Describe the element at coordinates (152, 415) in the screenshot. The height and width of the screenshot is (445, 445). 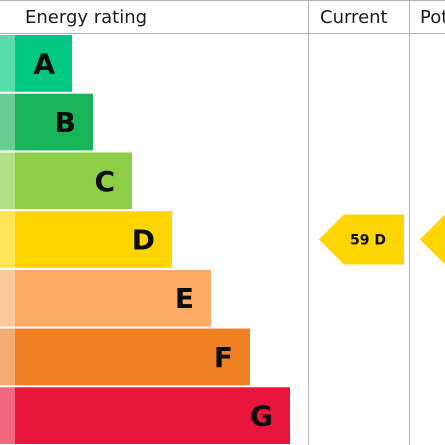
I see `band-g-bar` at that location.